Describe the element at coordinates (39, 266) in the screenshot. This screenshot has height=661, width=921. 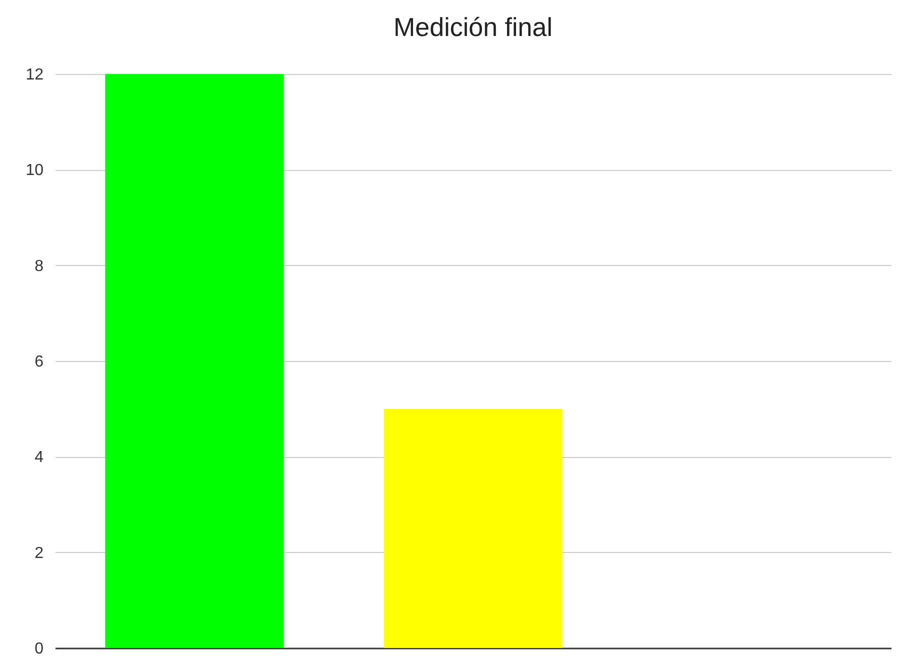
I see `y-tick-label: 8` at that location.